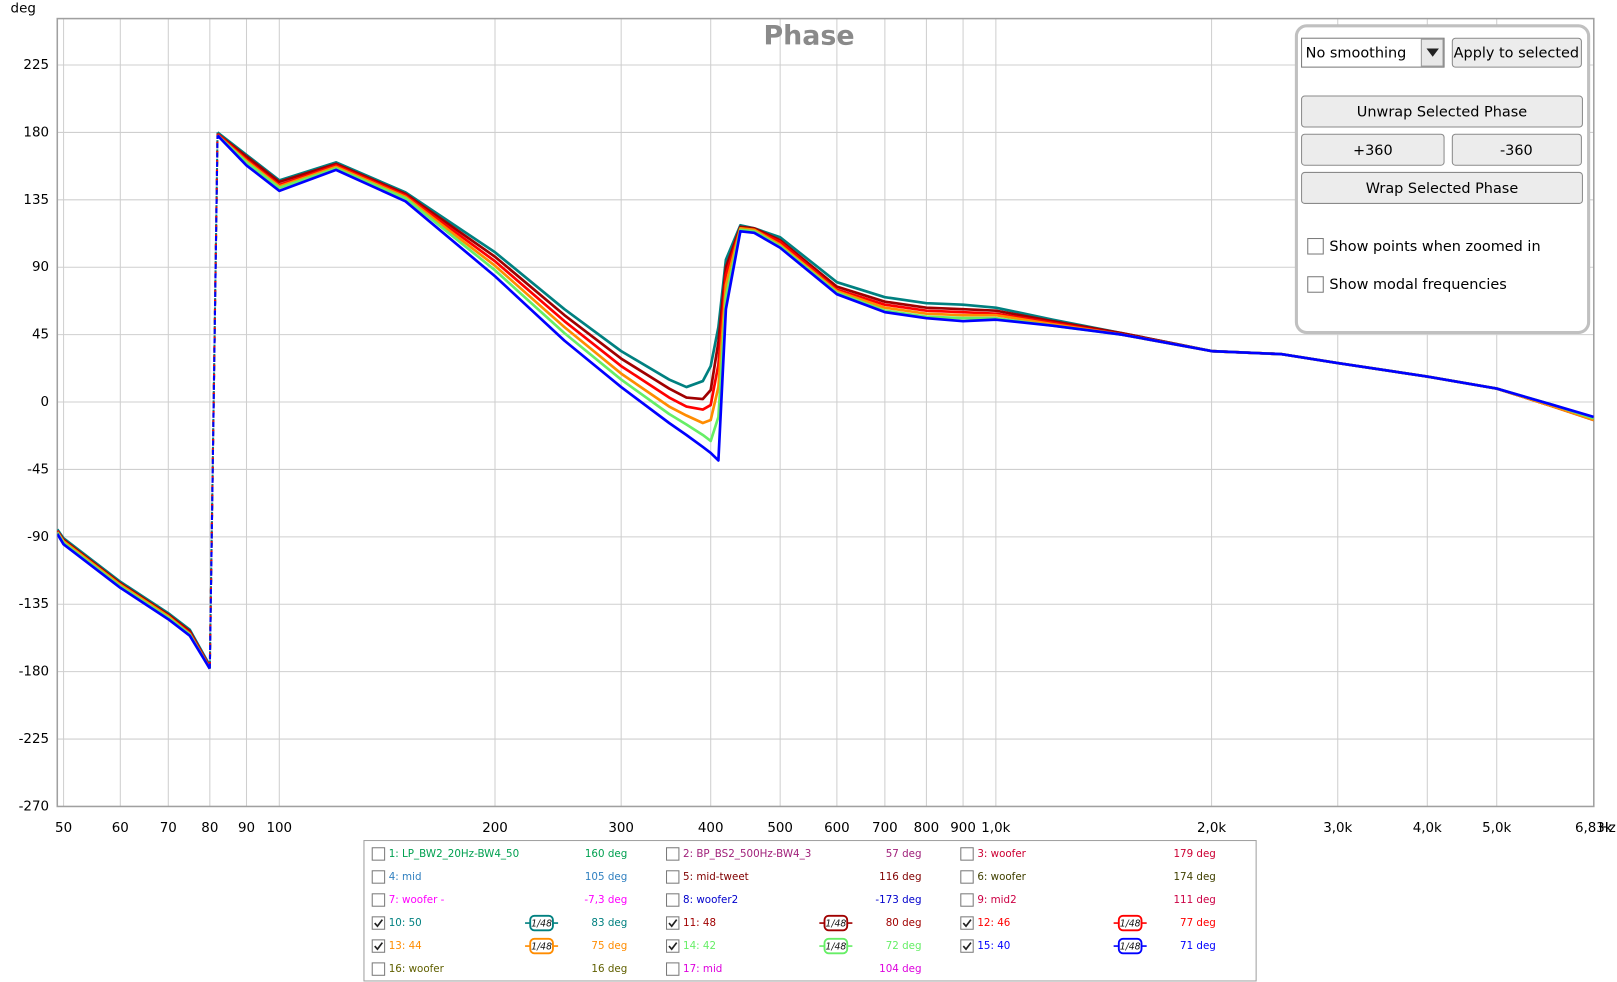 The height and width of the screenshot is (982, 1617). Describe the element at coordinates (621, 828) in the screenshot. I see `x-tick-label: 300` at that location.